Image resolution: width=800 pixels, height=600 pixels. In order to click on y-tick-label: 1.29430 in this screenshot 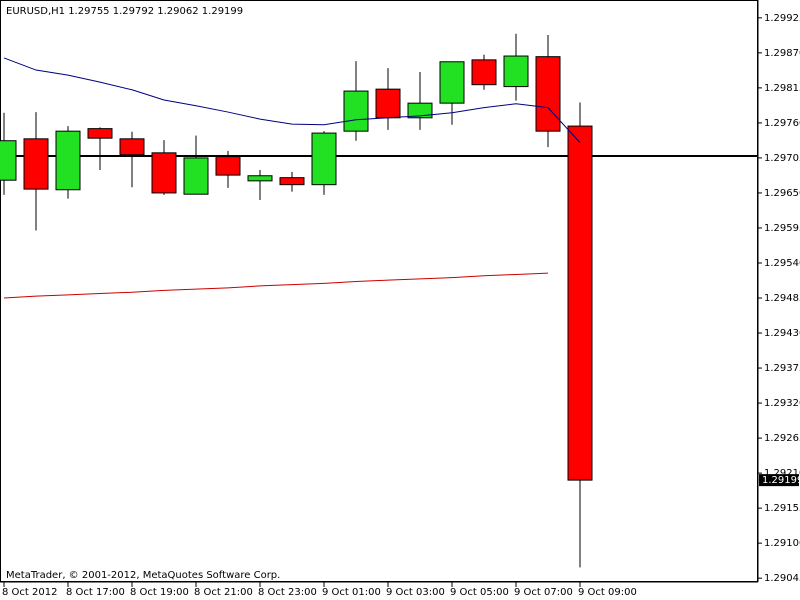, I will do `click(782, 333)`.